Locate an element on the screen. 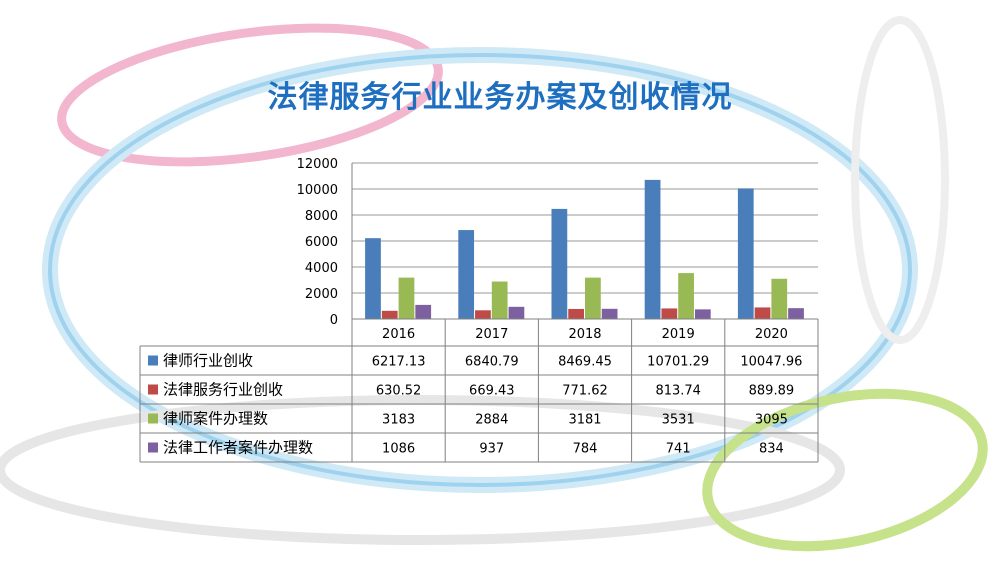 Image resolution: width=1000 pixels, height=563 pixels. data-label: 3183 is located at coordinates (398, 420).